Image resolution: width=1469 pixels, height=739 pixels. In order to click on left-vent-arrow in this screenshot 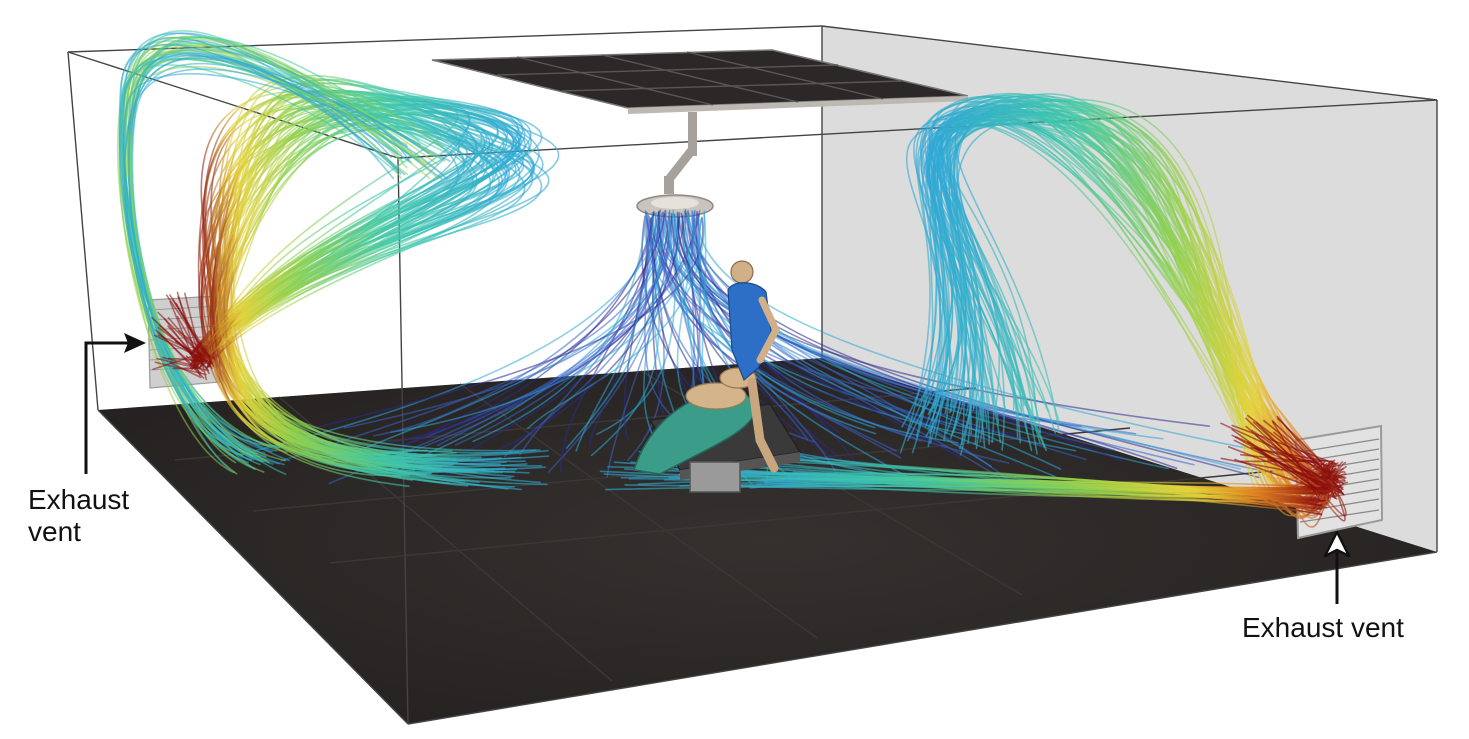, I will do `click(115, 403)`.